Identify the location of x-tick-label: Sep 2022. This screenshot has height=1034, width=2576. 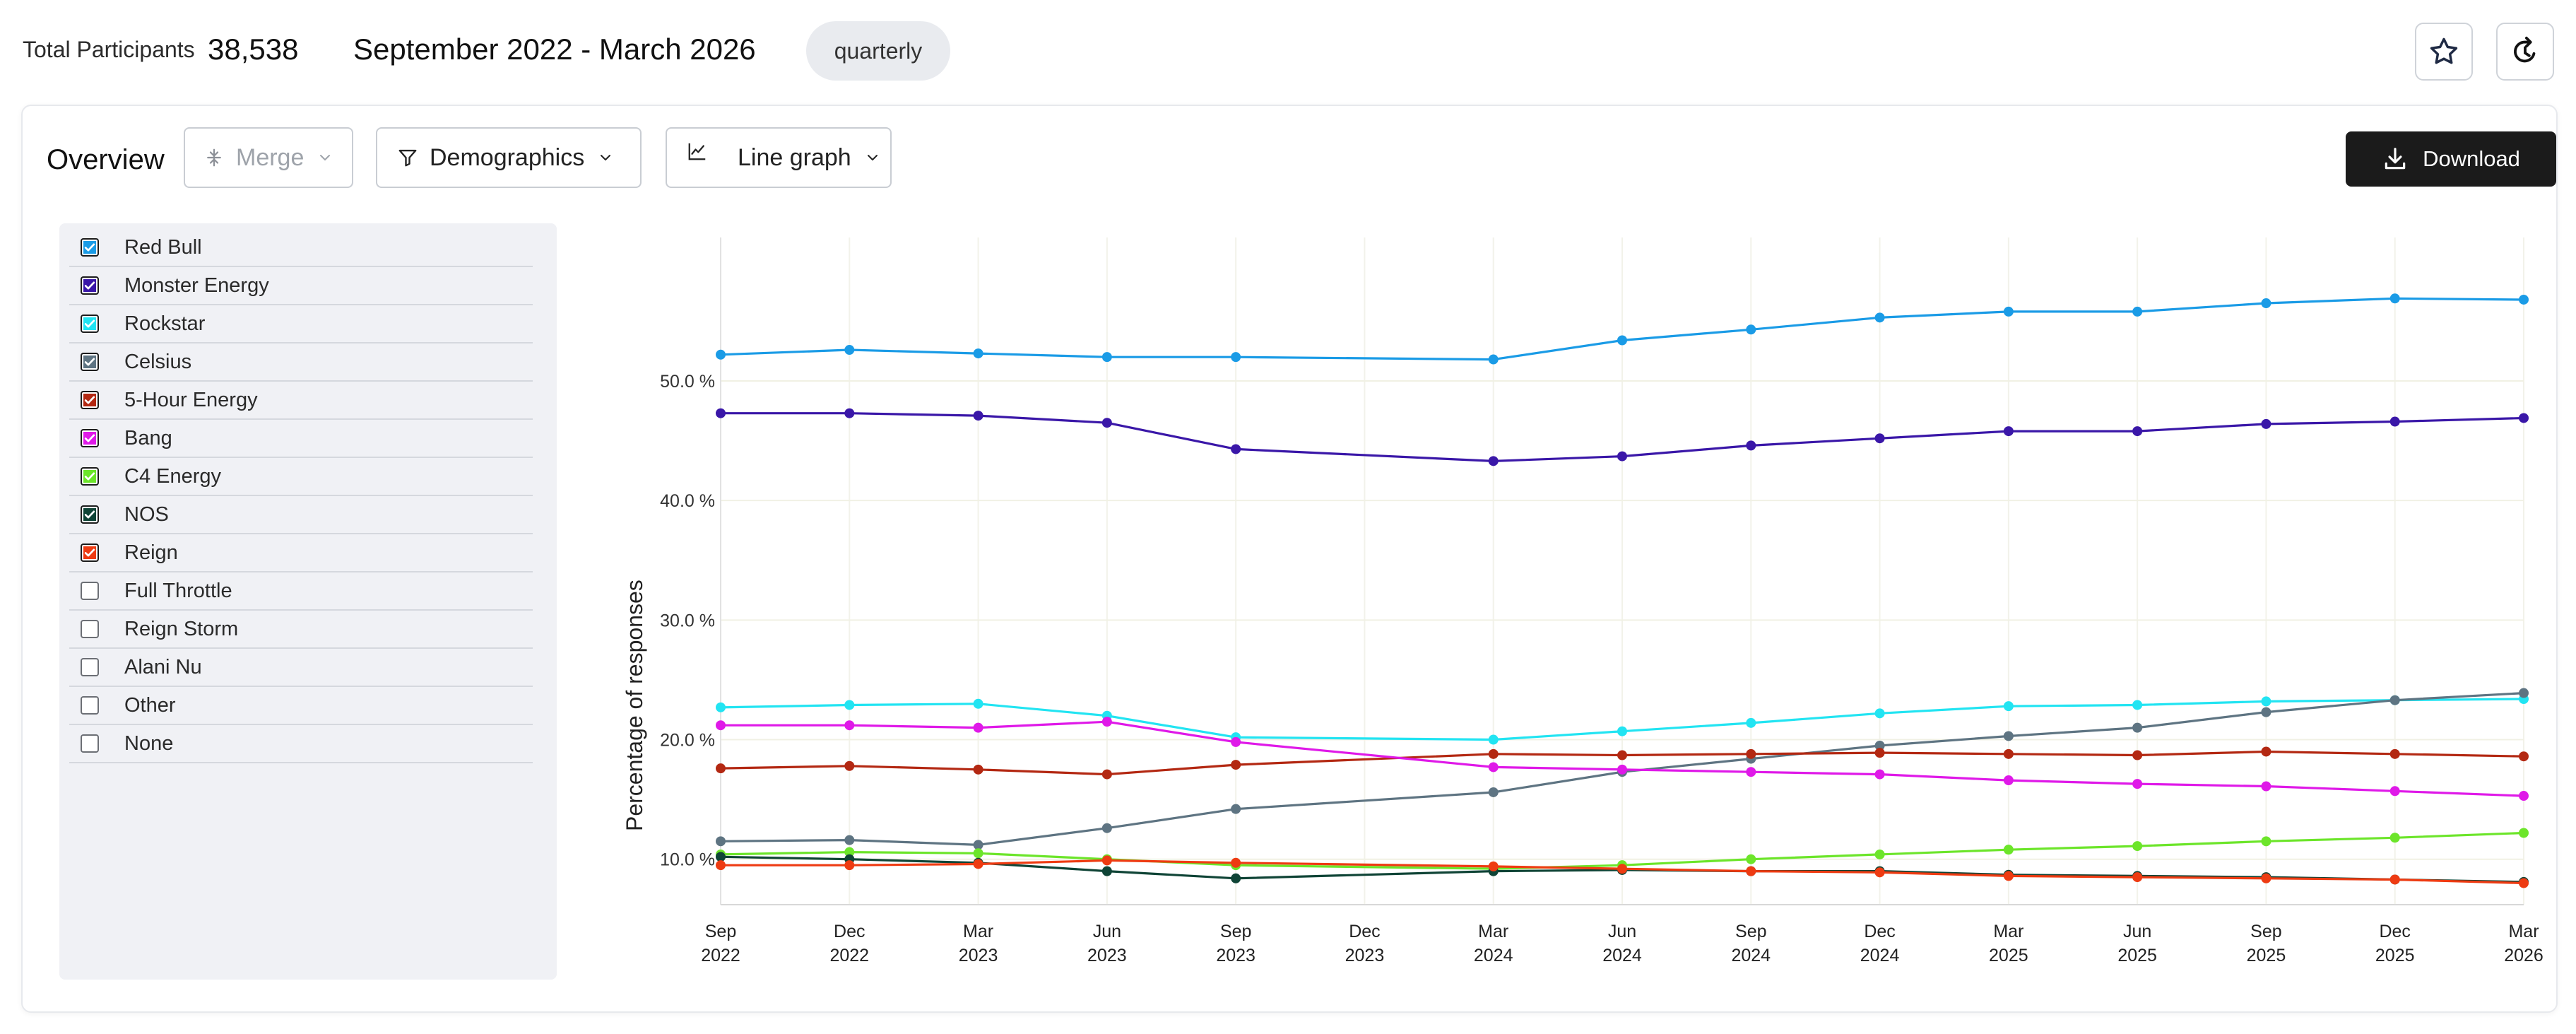
(720, 944).